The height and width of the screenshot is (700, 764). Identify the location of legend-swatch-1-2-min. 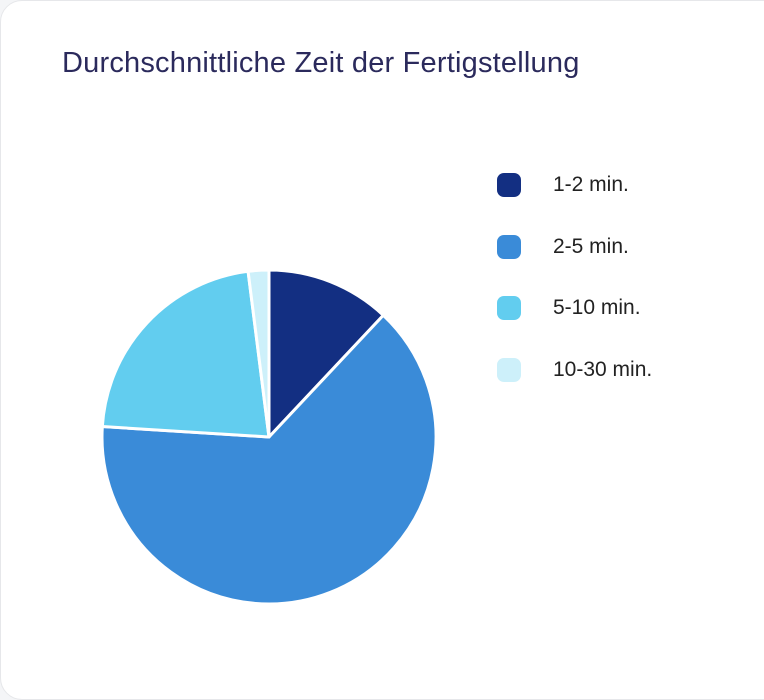
(509, 185).